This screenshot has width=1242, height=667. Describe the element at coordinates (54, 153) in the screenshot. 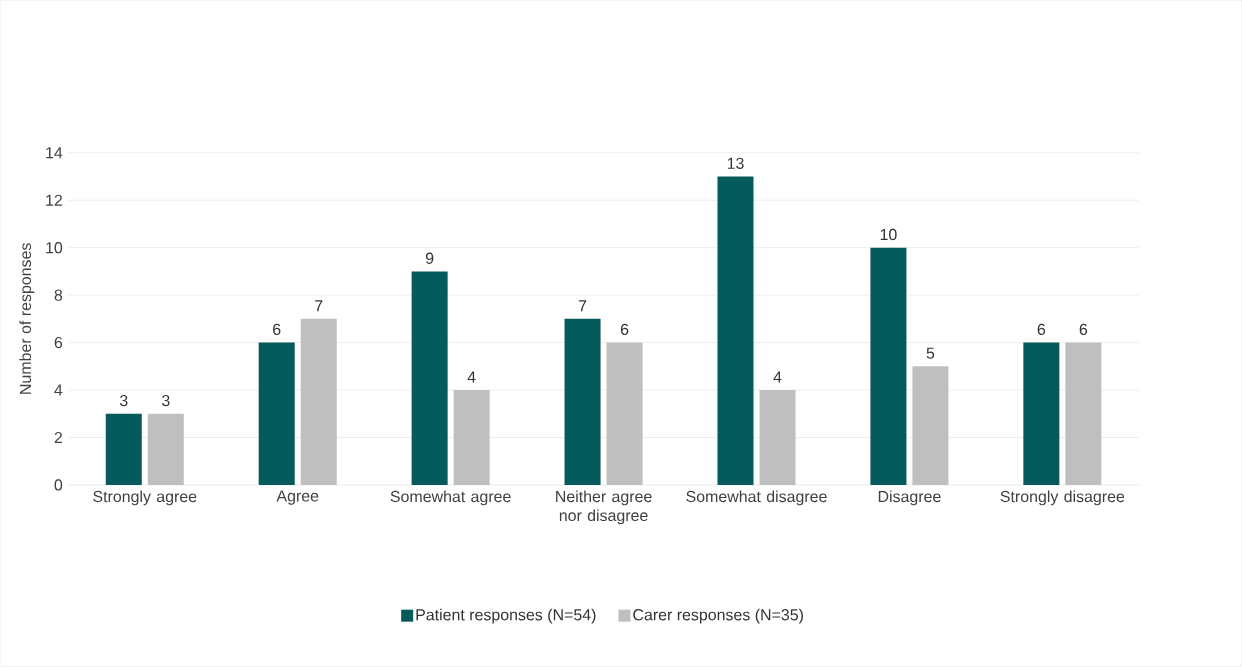

I see `y-tick-label: 14` at that location.